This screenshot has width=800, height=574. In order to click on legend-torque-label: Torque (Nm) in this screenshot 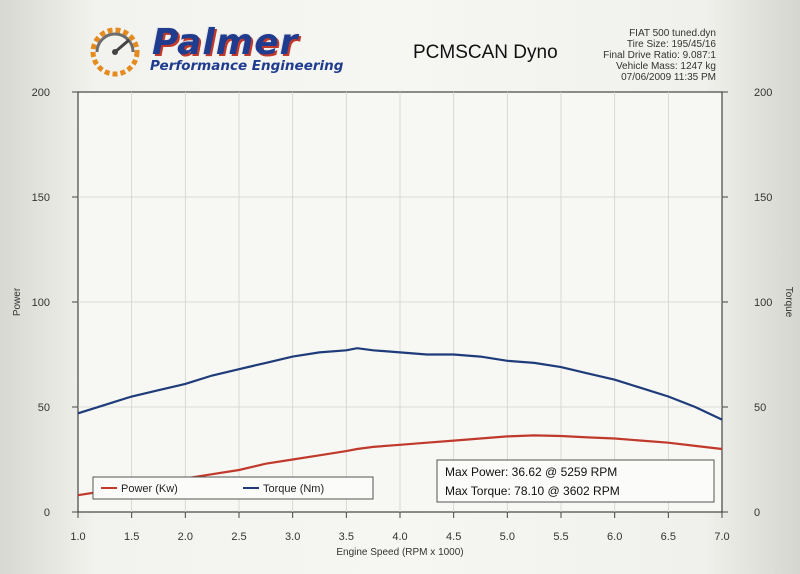, I will do `click(293, 489)`.